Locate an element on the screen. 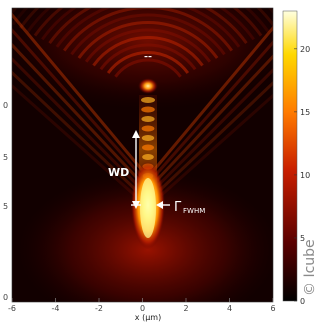  wd-arrow-head-top is located at coordinates (136, 134).